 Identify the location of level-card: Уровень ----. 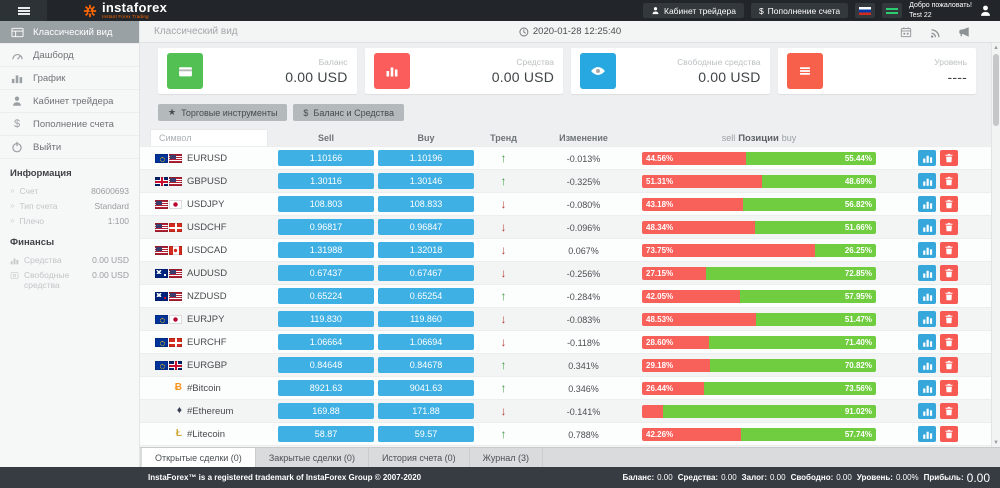
(876, 71).